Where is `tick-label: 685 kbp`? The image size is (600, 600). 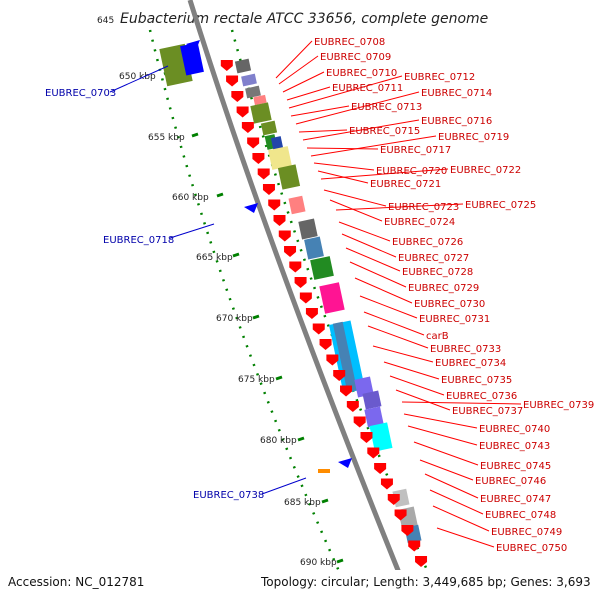 tick-label: 685 kbp is located at coordinates (302, 503).